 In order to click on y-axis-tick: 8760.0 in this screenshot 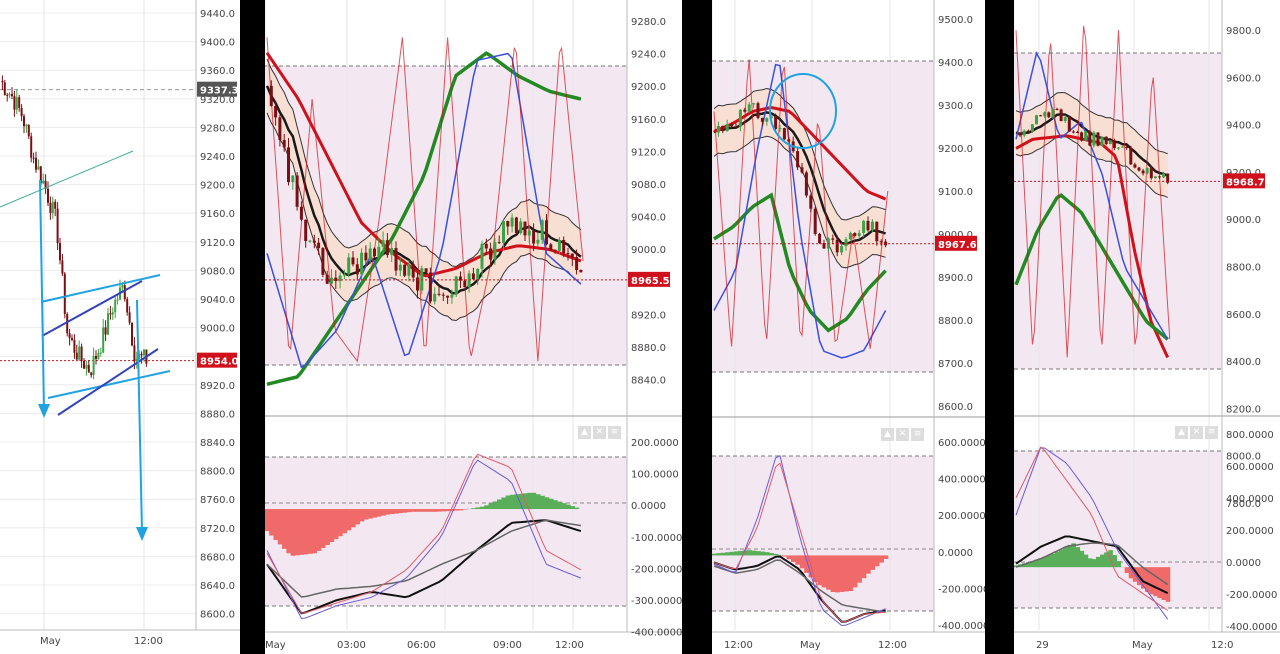, I will do `click(217, 500)`.